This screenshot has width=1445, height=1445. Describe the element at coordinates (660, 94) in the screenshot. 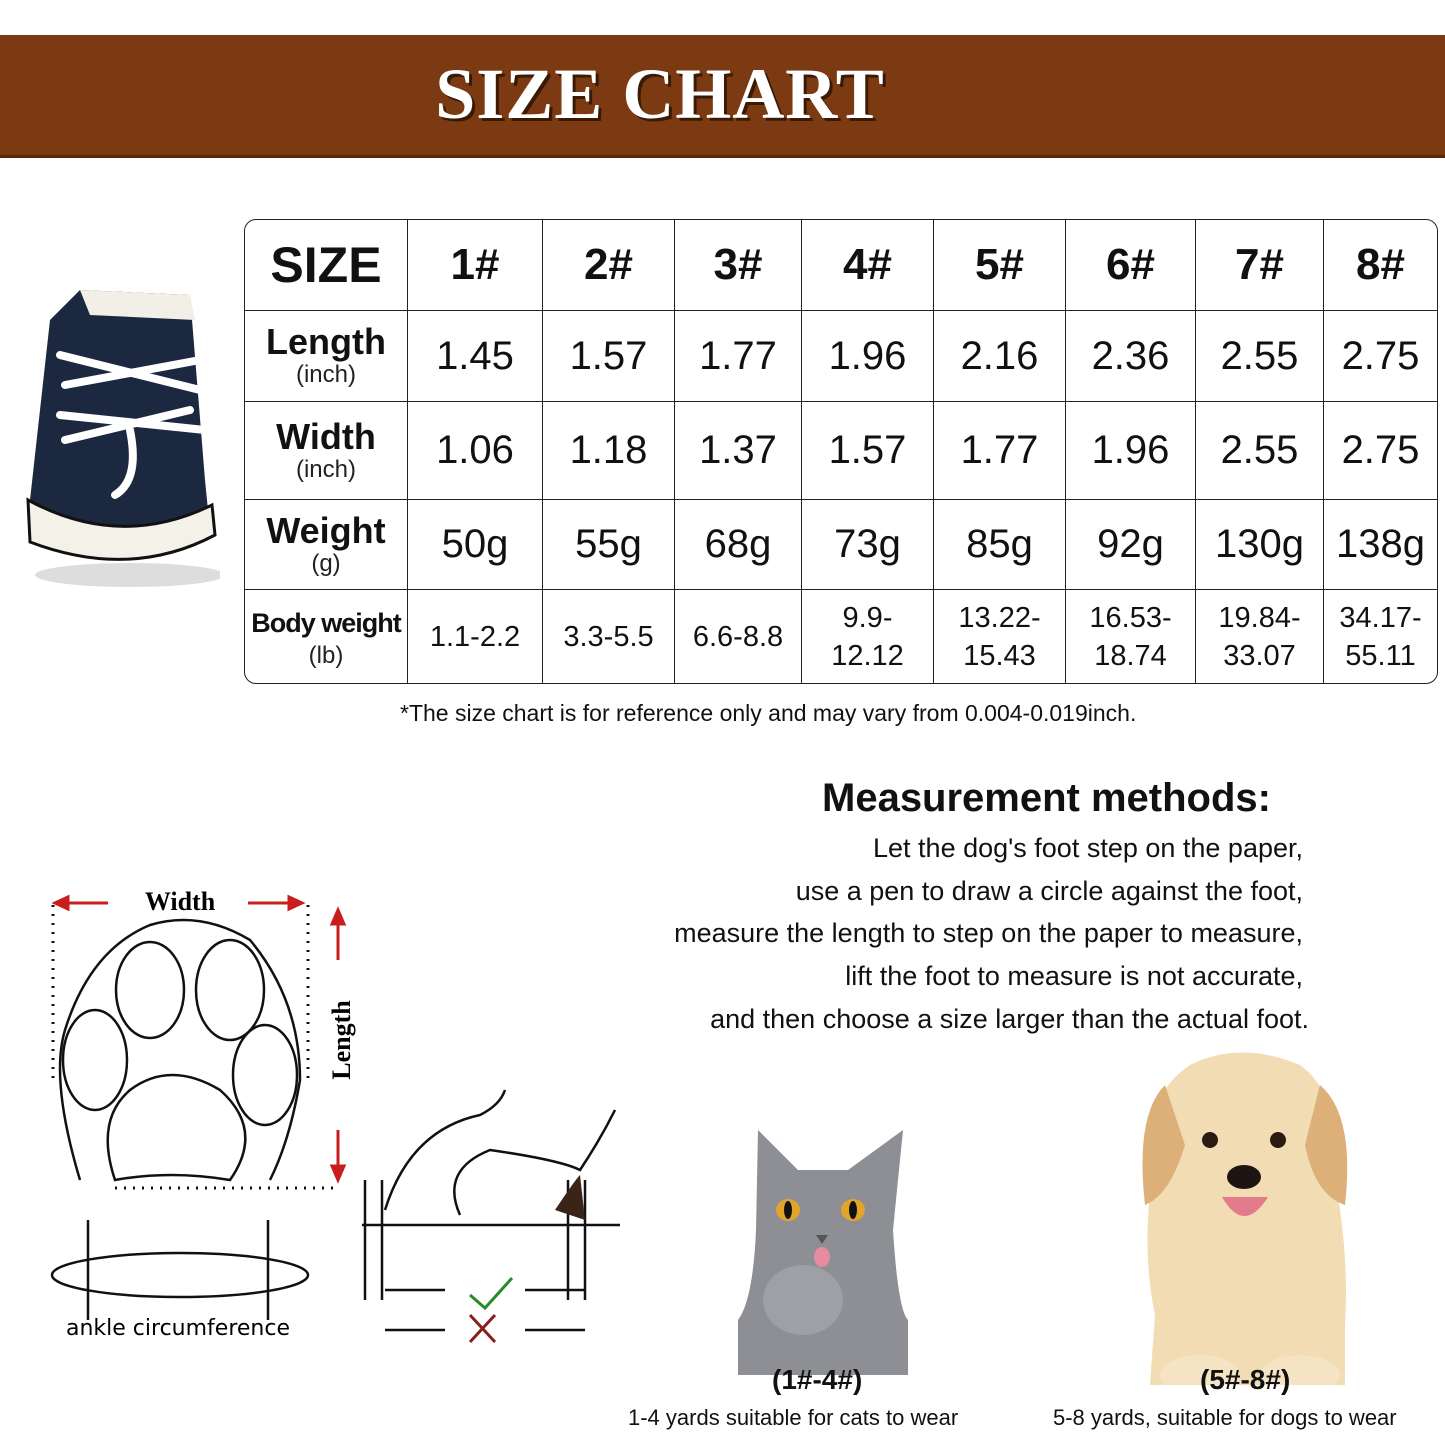

I see `page-title: SIZE CHART` at that location.